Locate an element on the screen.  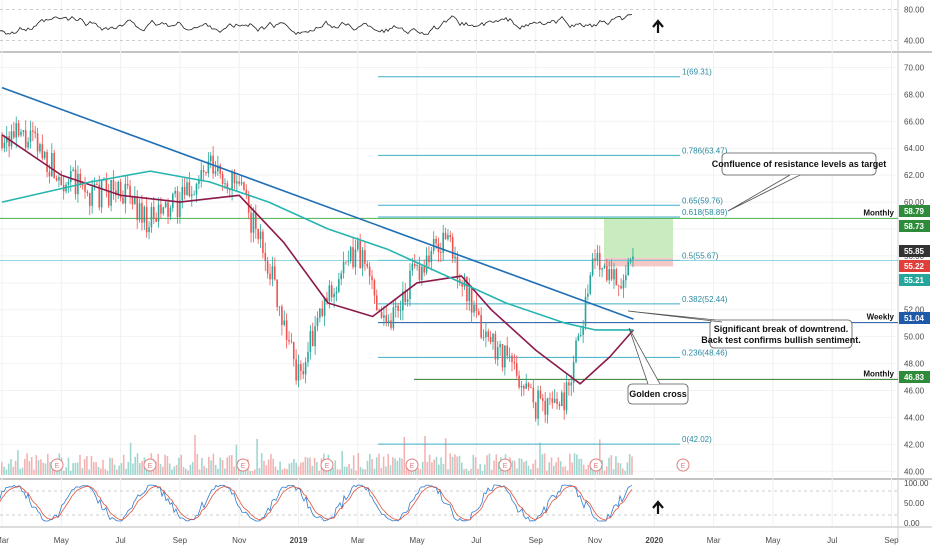
stochastic-panel is located at coordinates (466, 503).